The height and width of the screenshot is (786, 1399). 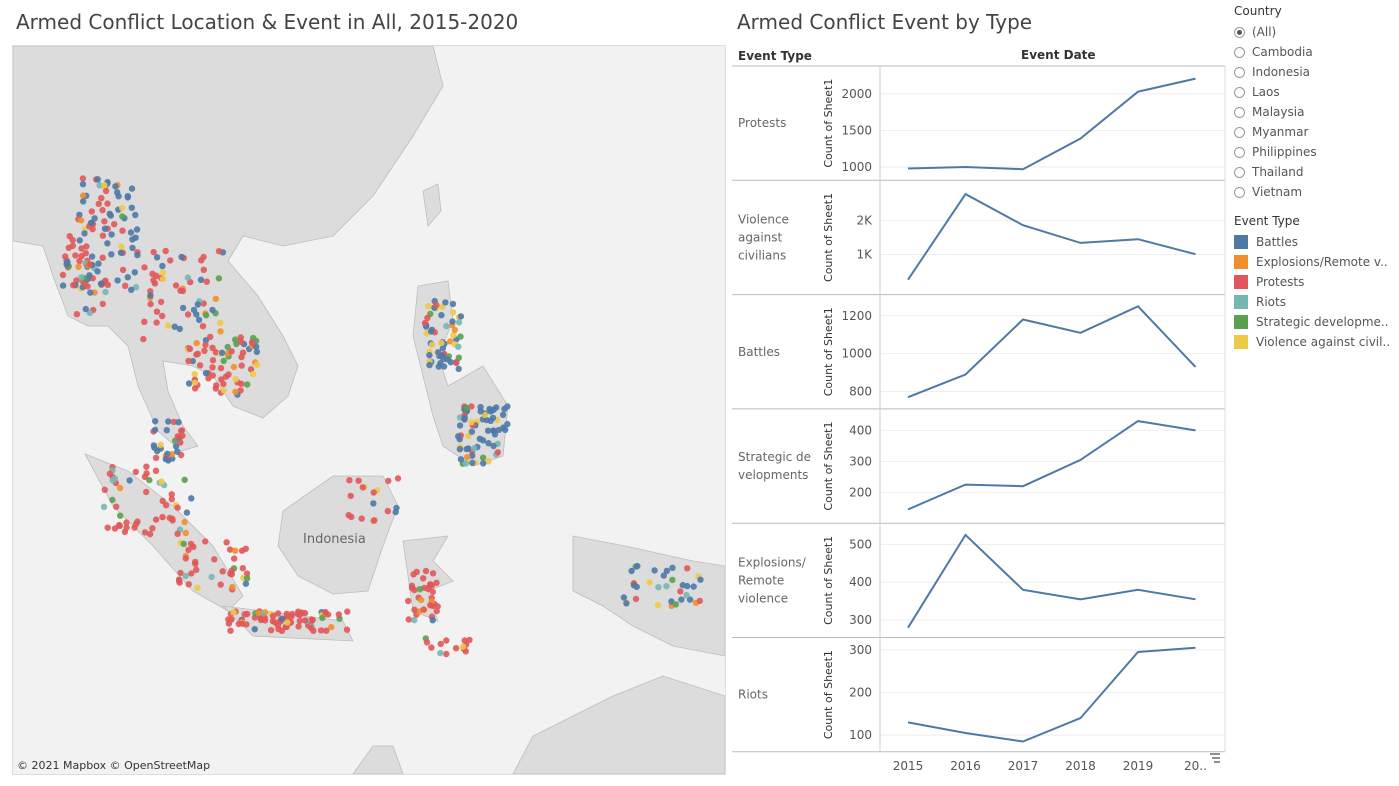 What do you see at coordinates (1314, 172) in the screenshot?
I see `country-option: Thailand` at bounding box center [1314, 172].